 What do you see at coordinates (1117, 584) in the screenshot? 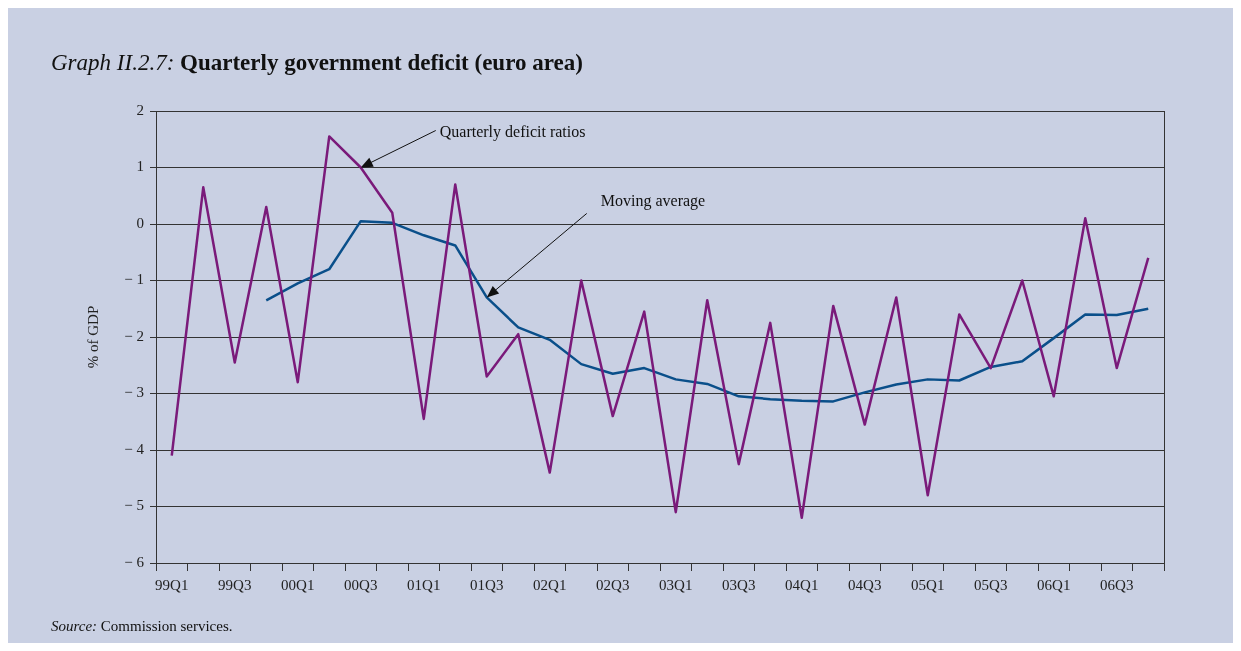
I see `x-tick-label: 06Q3` at bounding box center [1117, 584].